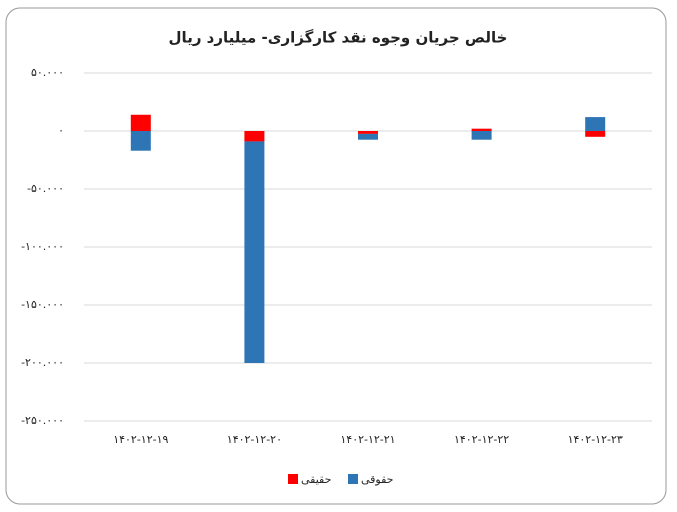 The width and height of the screenshot is (677, 512). What do you see at coordinates (45, 188) in the screenshot?
I see `y-tick-label: -۵۰.۰۰۰` at bounding box center [45, 188].